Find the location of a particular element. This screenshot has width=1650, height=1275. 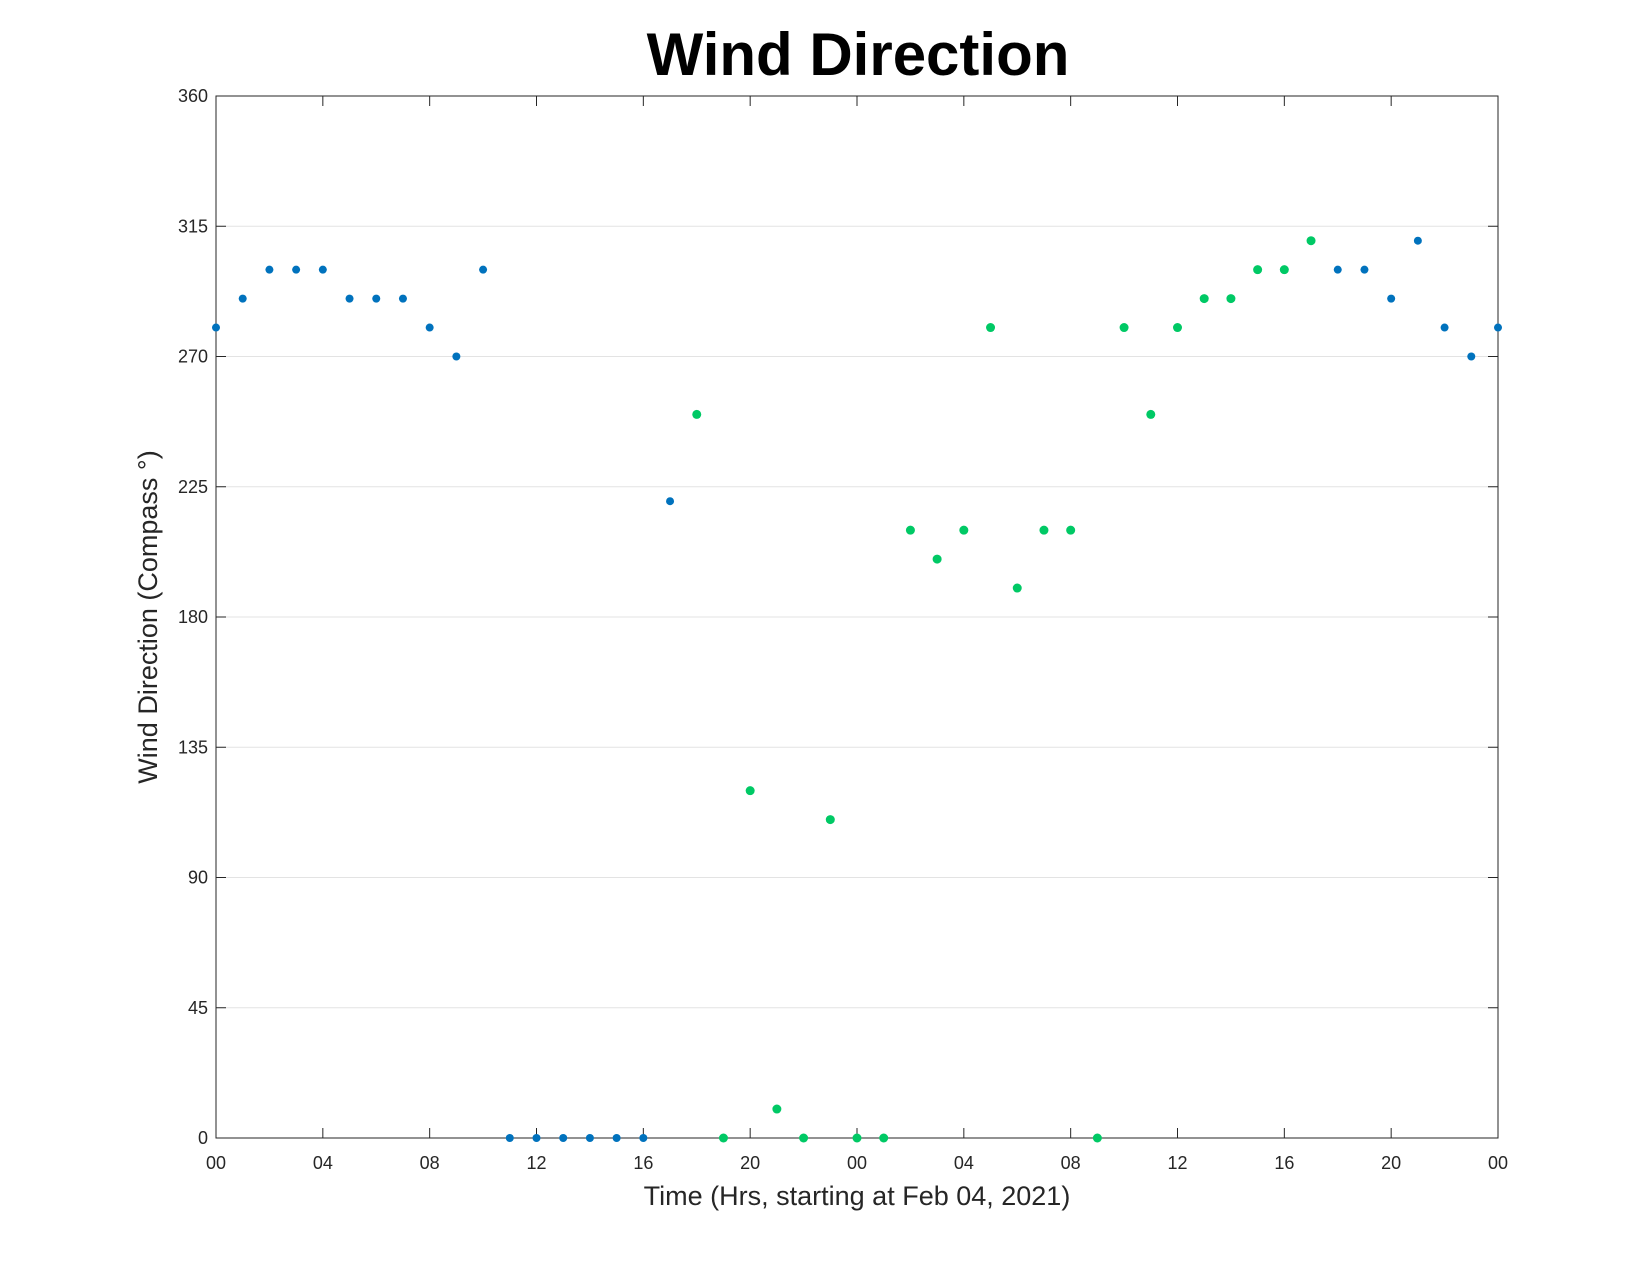

y-tick-label: 135 is located at coordinates (193, 747).